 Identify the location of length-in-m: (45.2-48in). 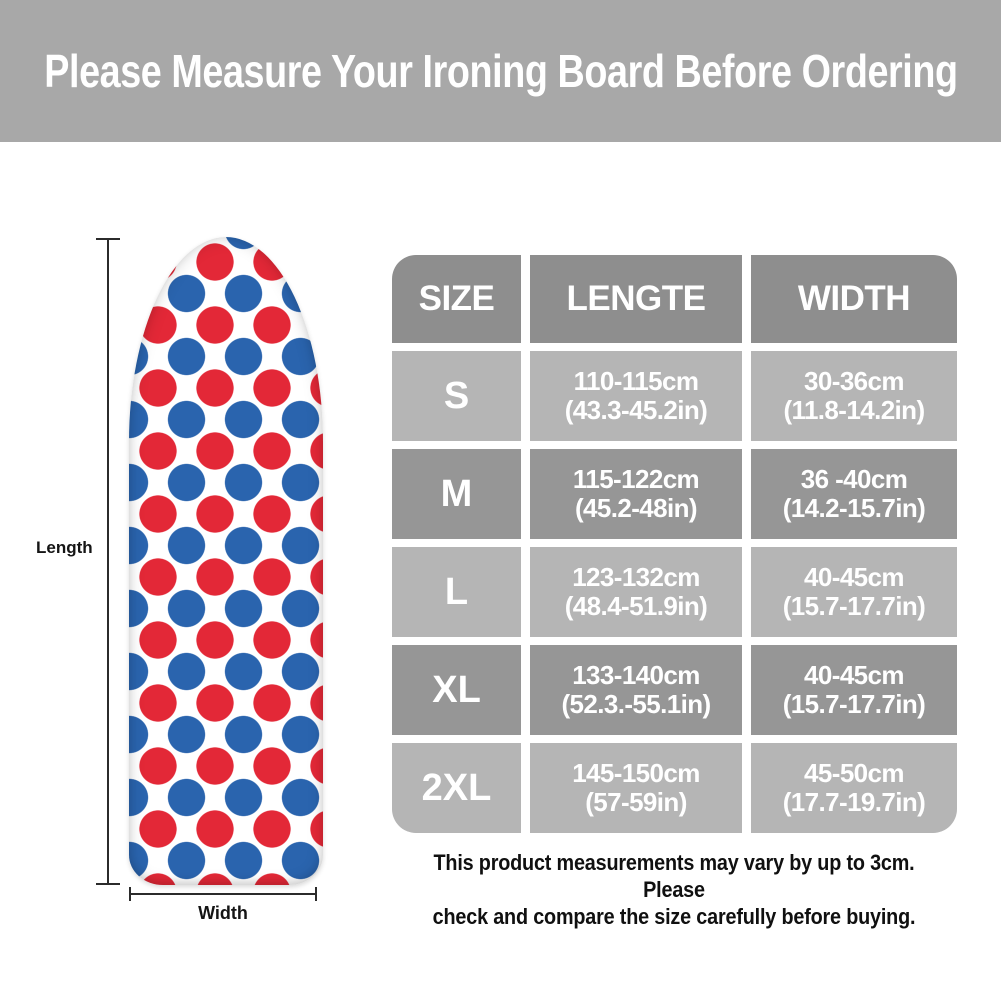
(636, 508).